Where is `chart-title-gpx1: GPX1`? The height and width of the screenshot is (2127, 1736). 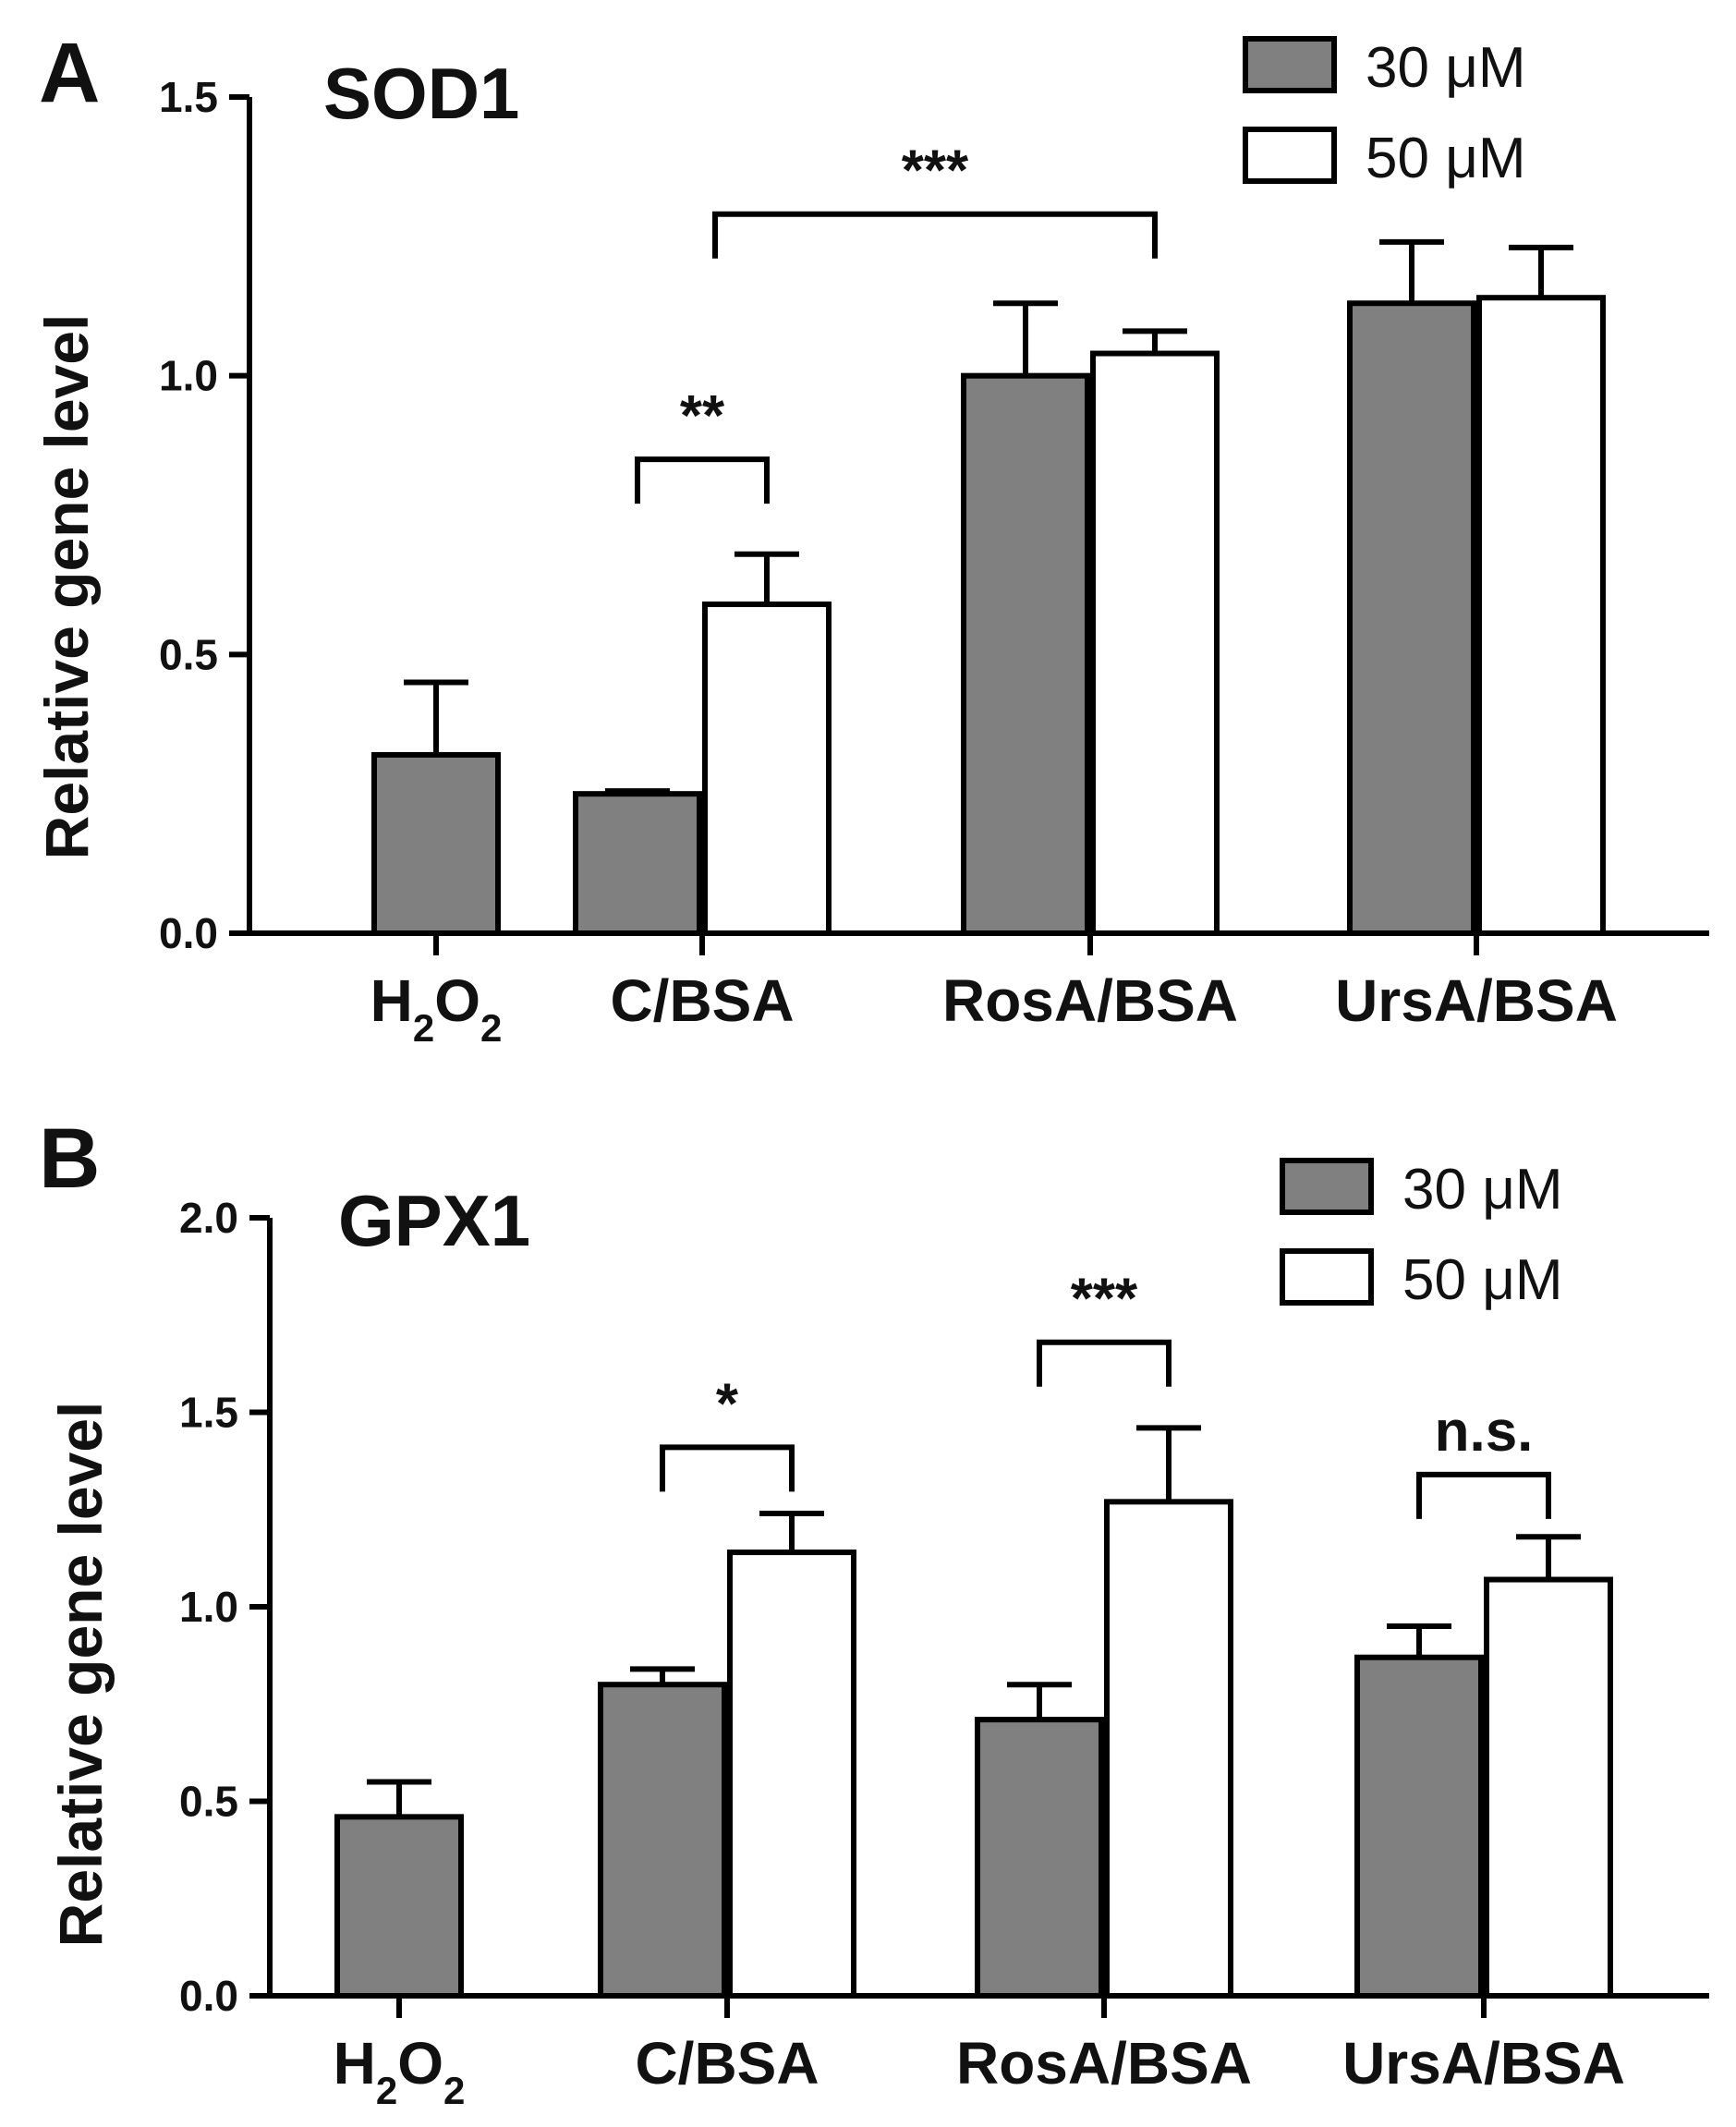 chart-title-gpx1: GPX1 is located at coordinates (434, 1220).